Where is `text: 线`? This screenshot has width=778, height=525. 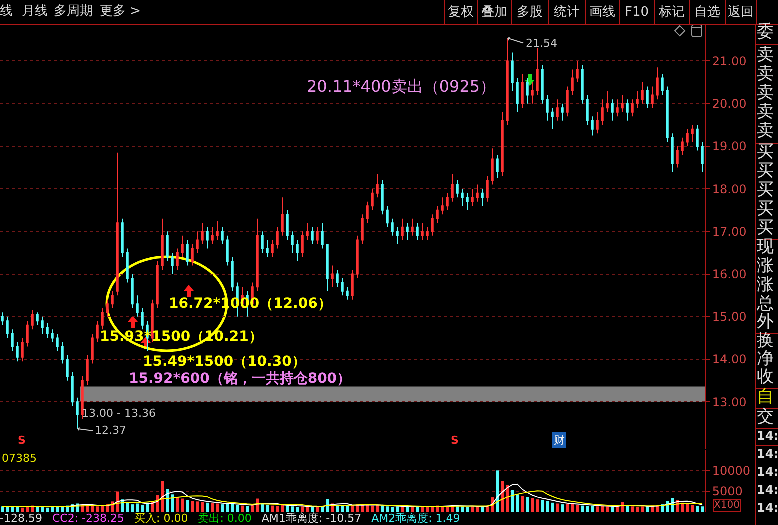
text: 线 is located at coordinates (6, 11).